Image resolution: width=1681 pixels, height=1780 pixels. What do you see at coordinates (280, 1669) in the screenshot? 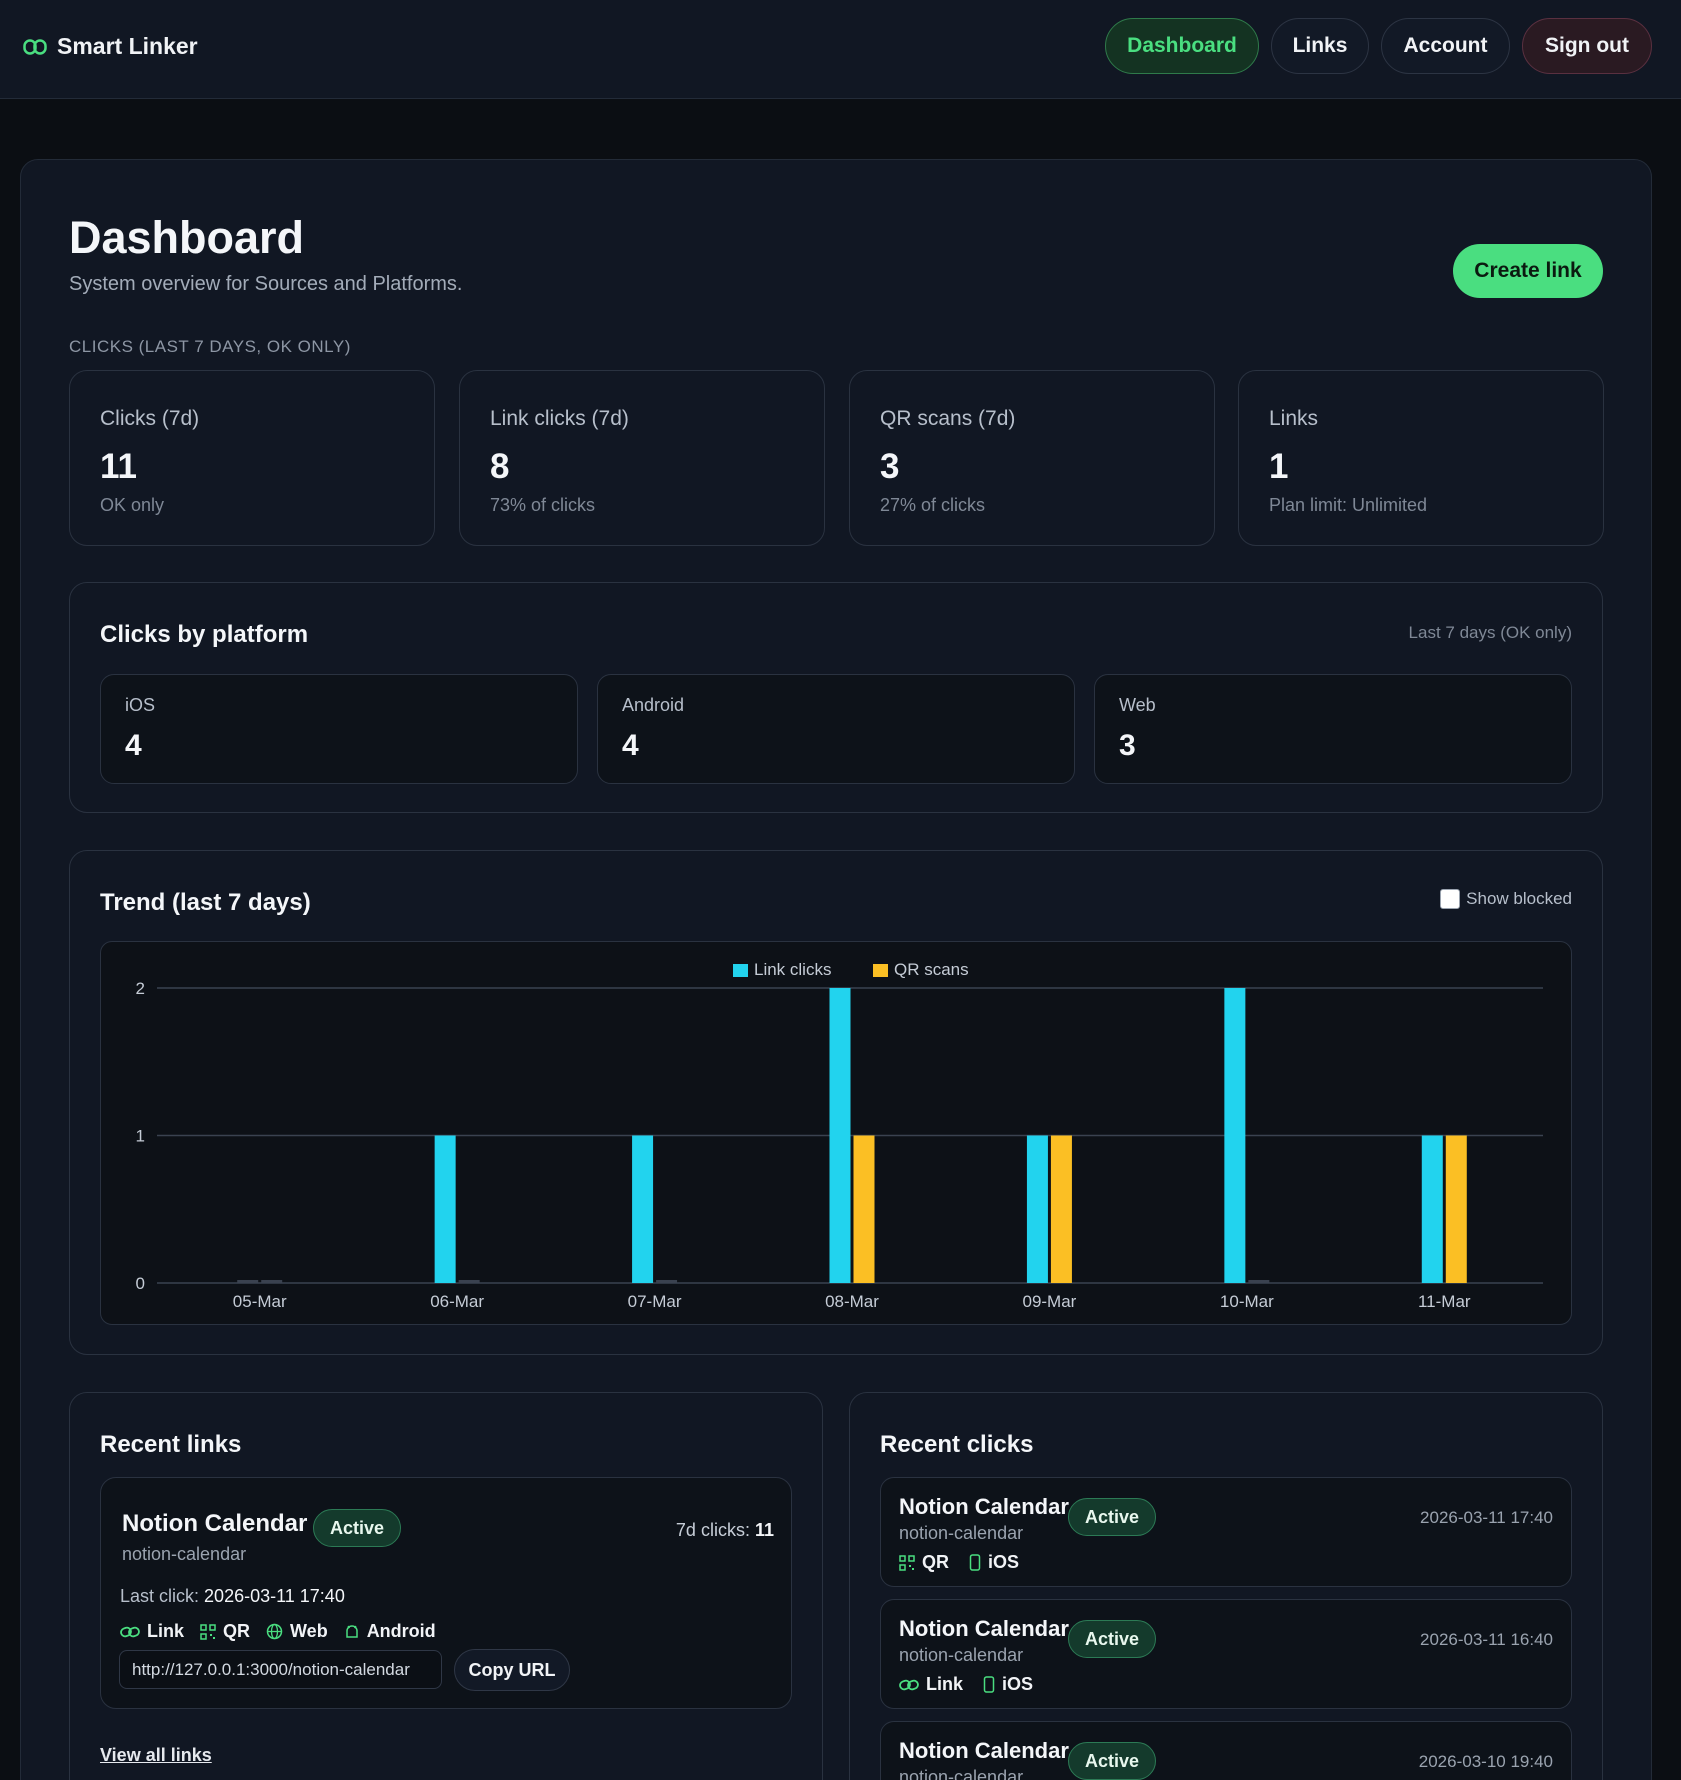
I see `short-url-field: http://127.0.0.1:3000/notion-calendar` at bounding box center [280, 1669].